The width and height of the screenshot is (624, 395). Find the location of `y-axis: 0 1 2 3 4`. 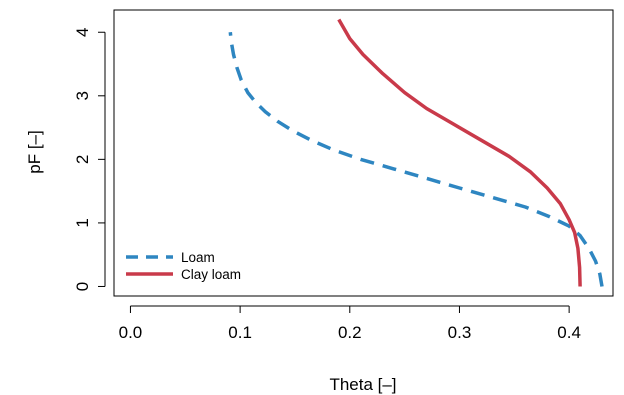

y-axis: 0 1 2 3 4 is located at coordinates (89, 159).